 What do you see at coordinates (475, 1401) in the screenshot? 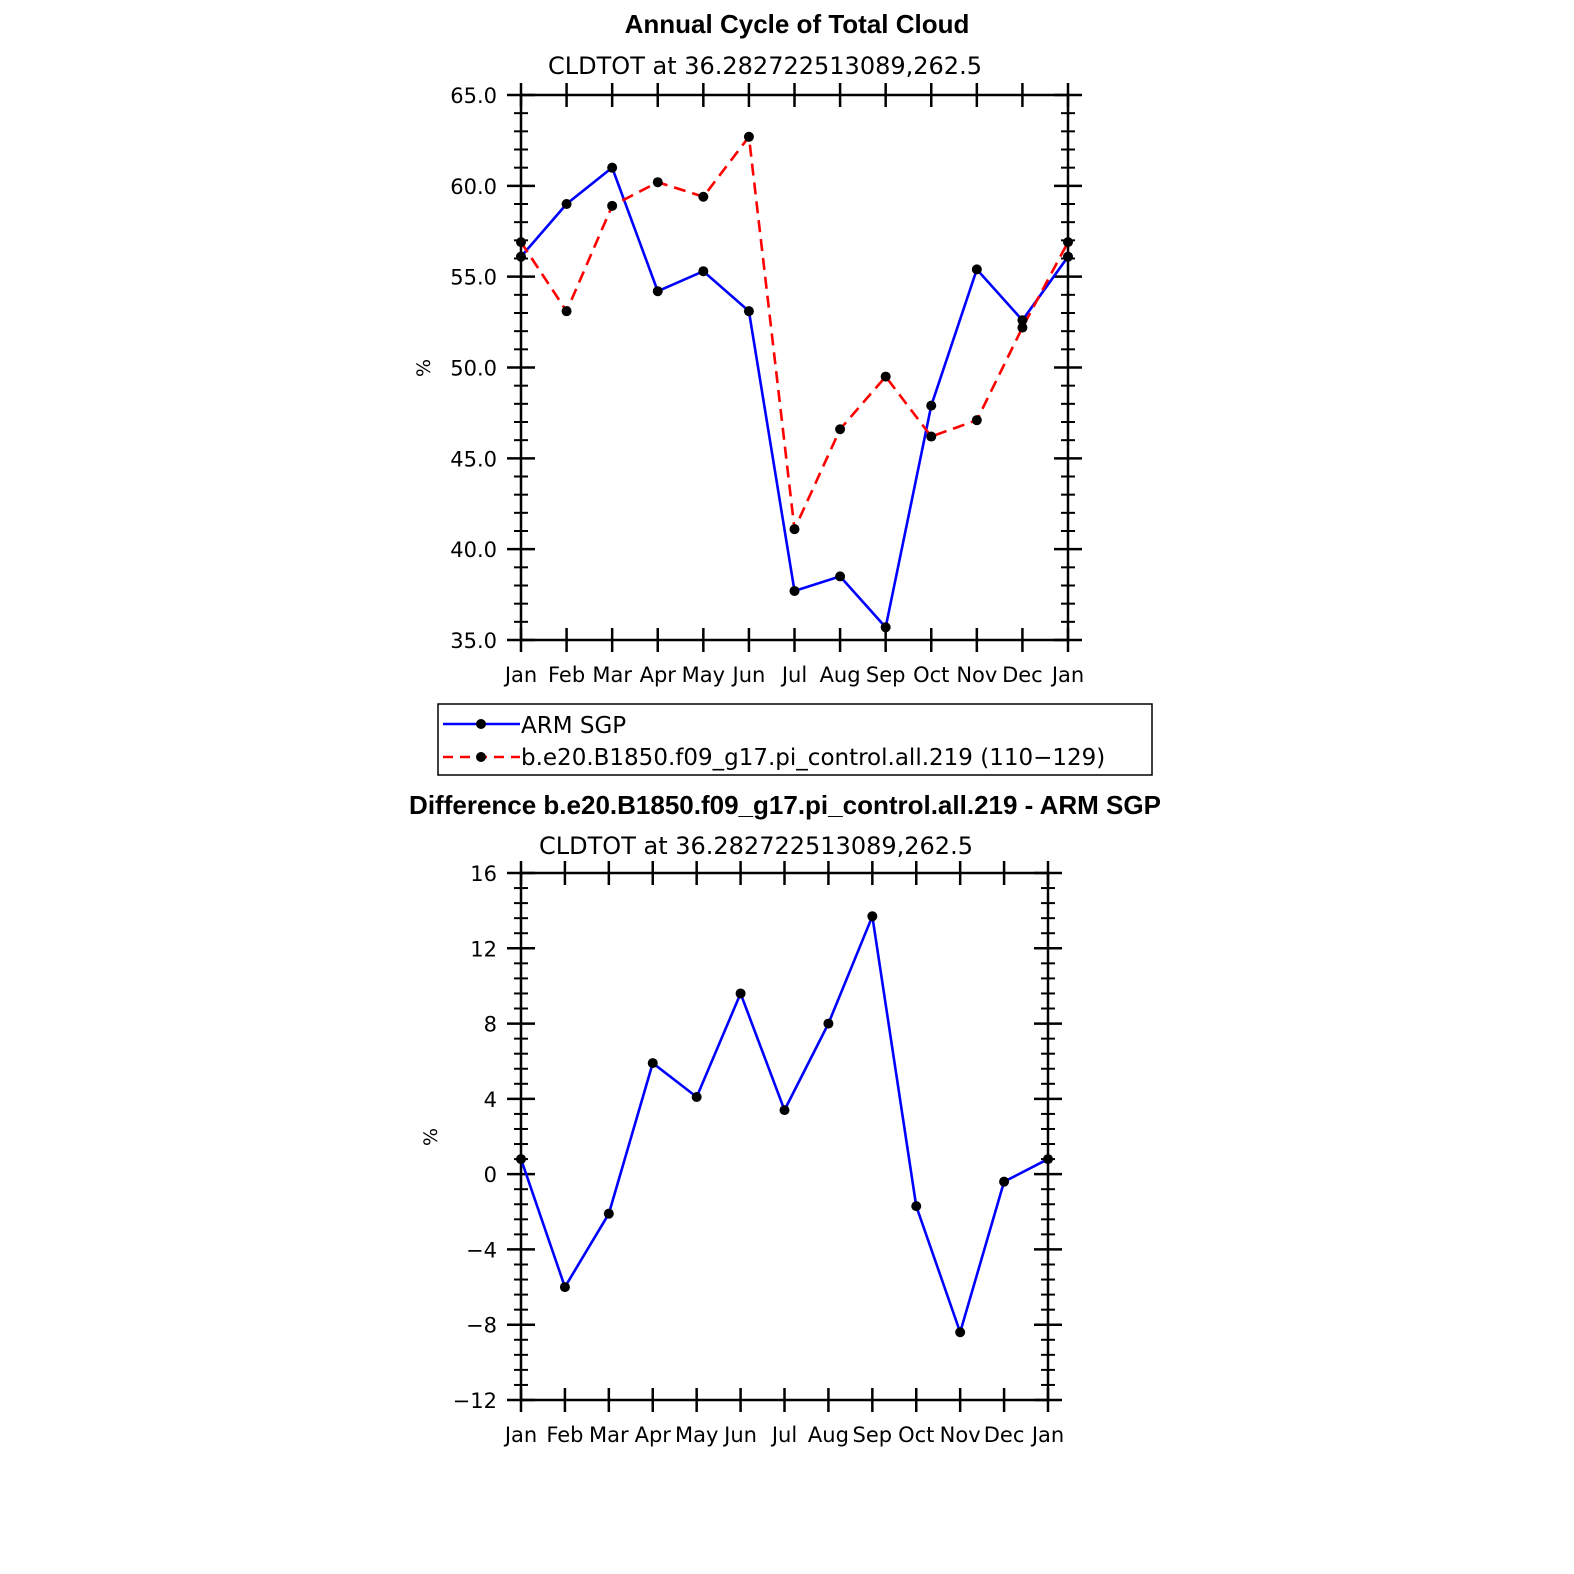
I see `y-tick-label: −12` at bounding box center [475, 1401].